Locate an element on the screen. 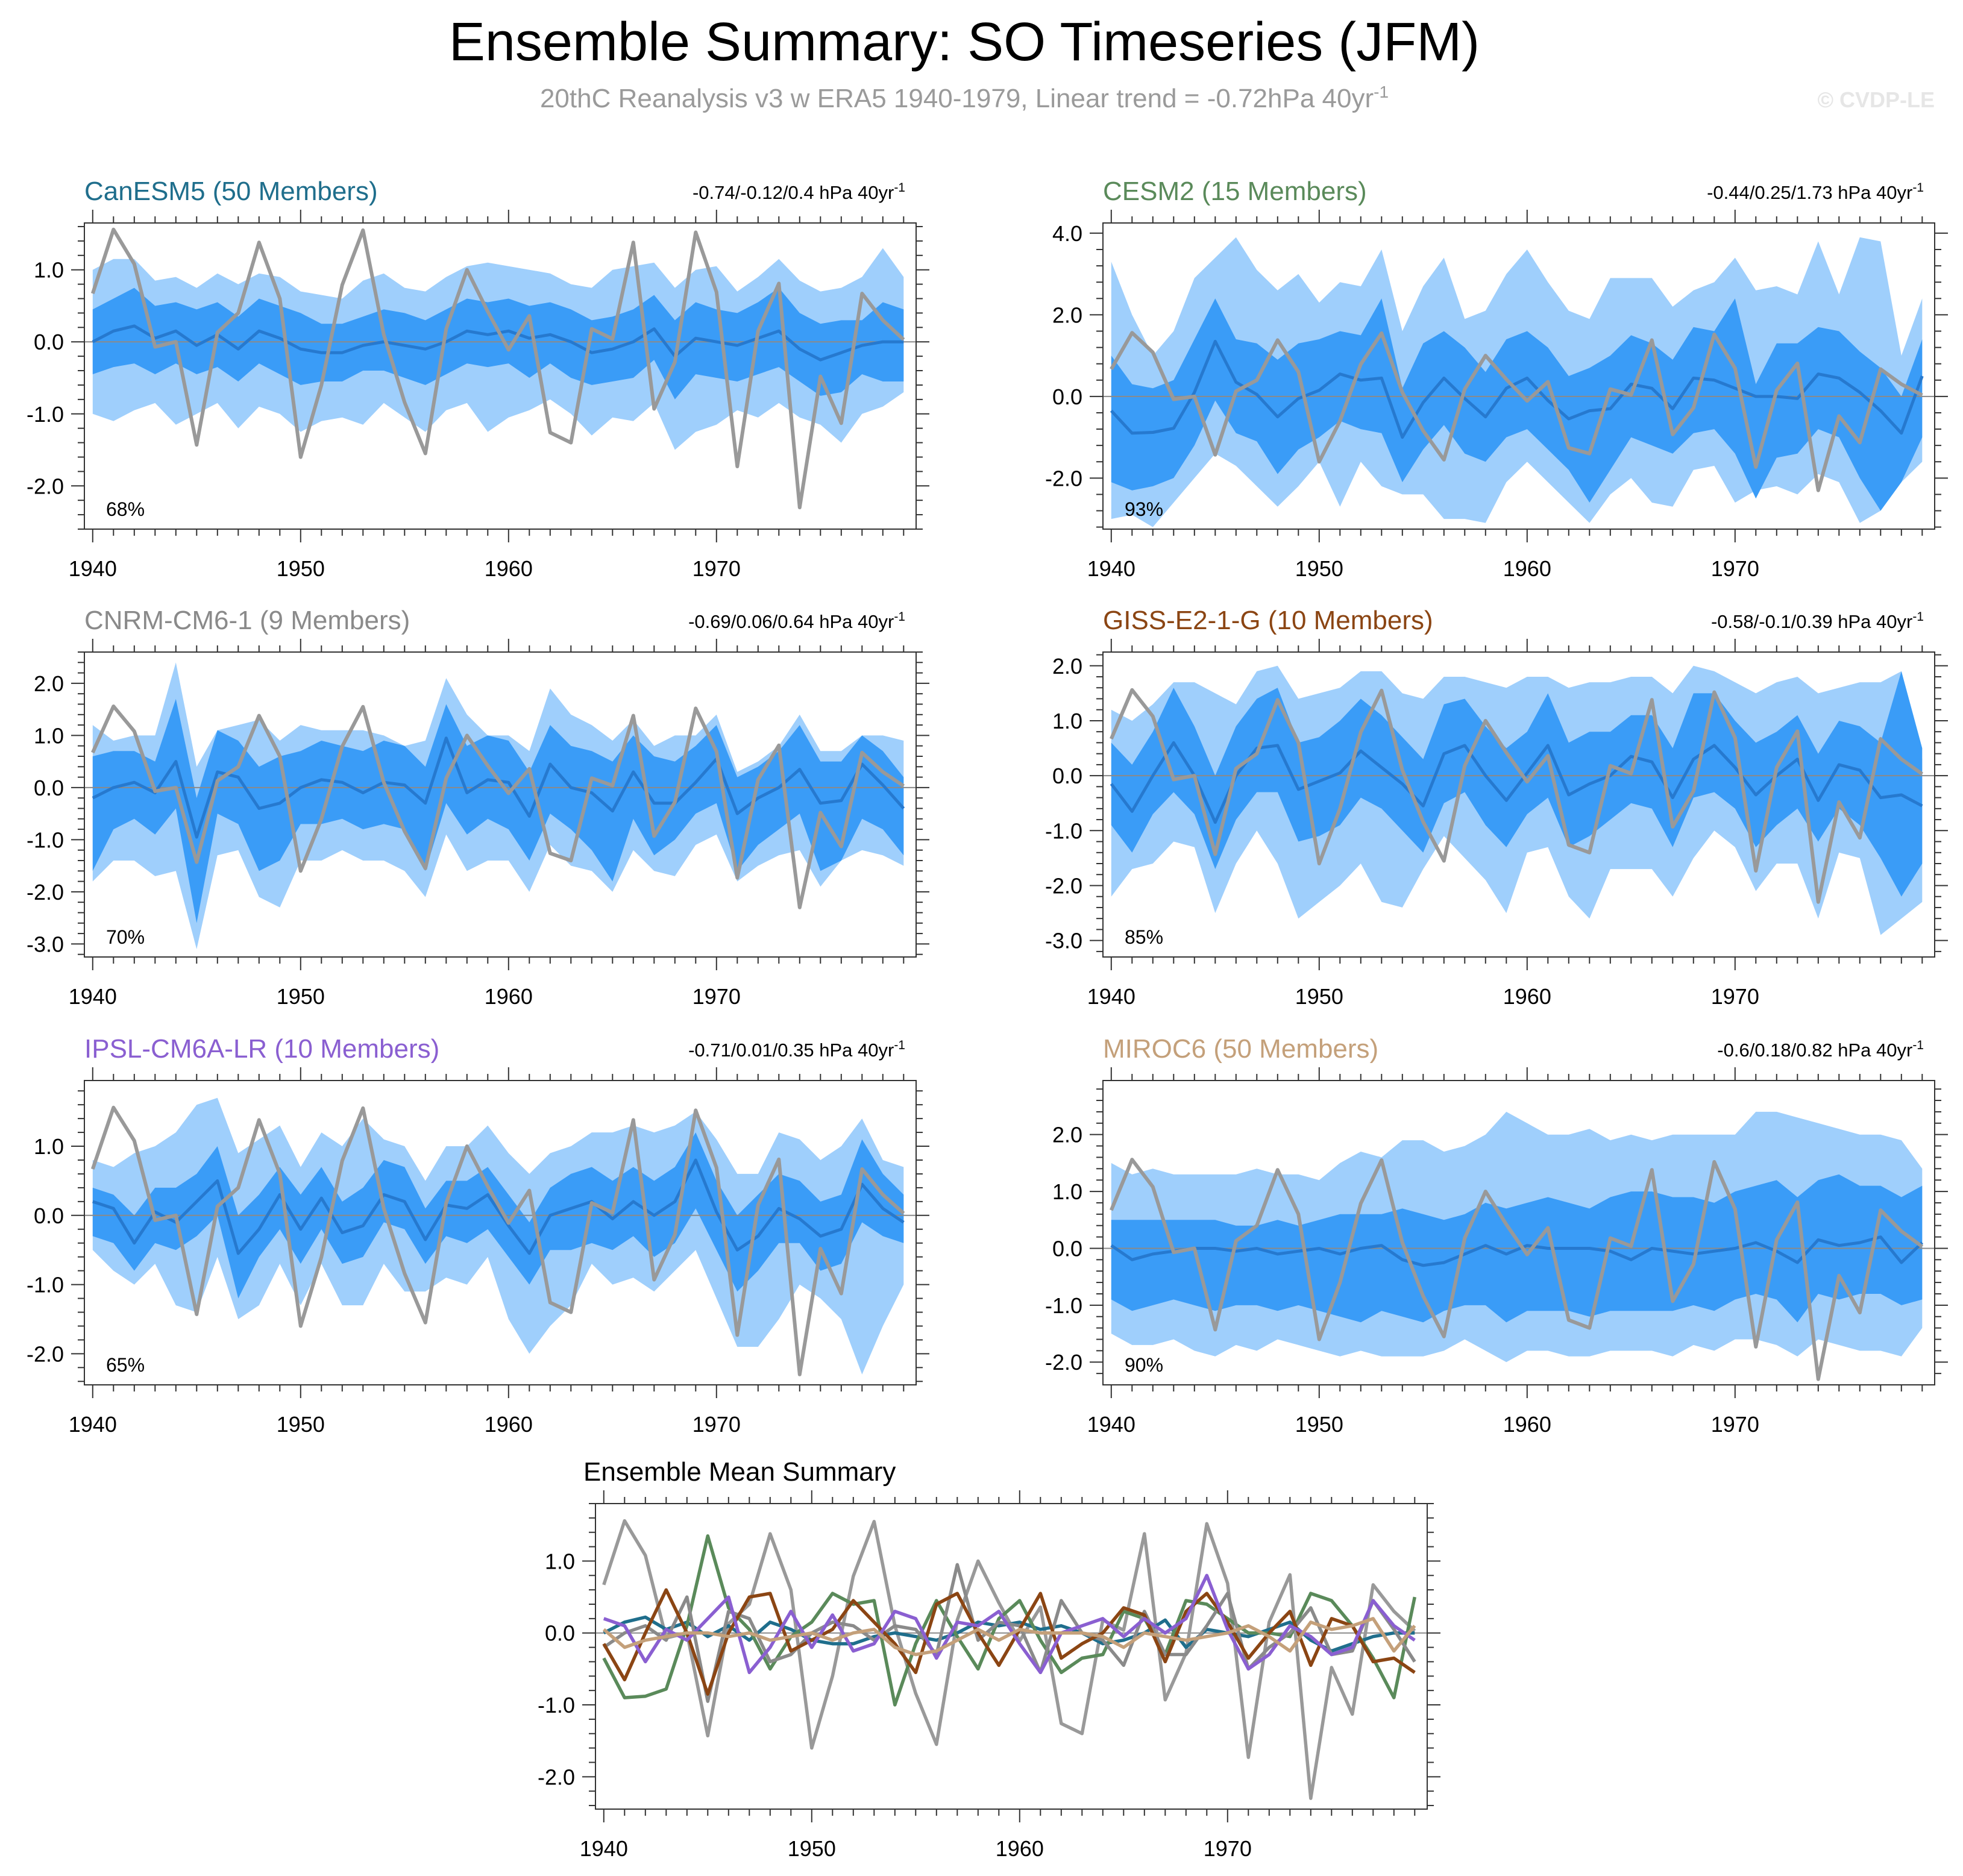 The width and height of the screenshot is (1963, 1876). trend-label: -0.6/0.18/0.82 hPa 40yr-1 is located at coordinates (1820, 1049).